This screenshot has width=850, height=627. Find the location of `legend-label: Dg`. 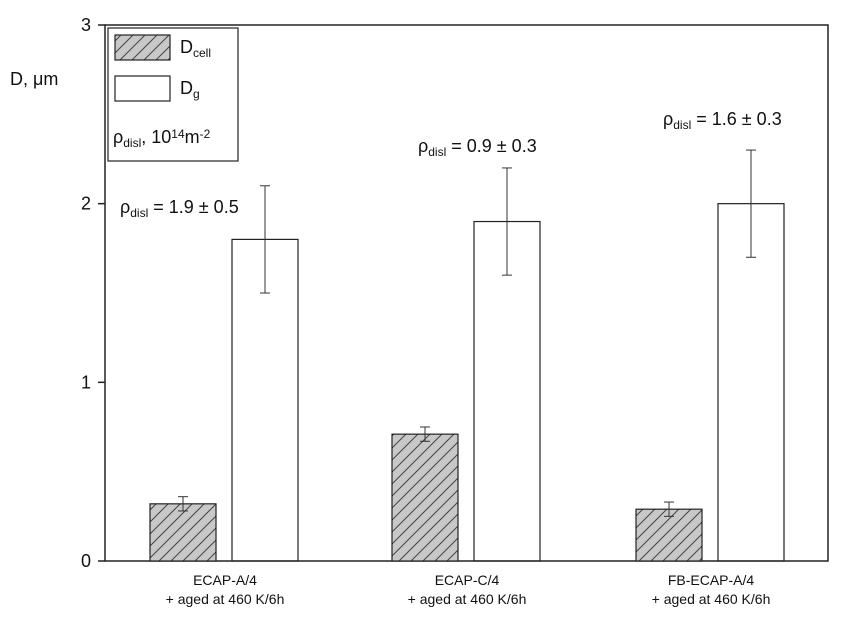

legend-label: Dg is located at coordinates (190, 89).